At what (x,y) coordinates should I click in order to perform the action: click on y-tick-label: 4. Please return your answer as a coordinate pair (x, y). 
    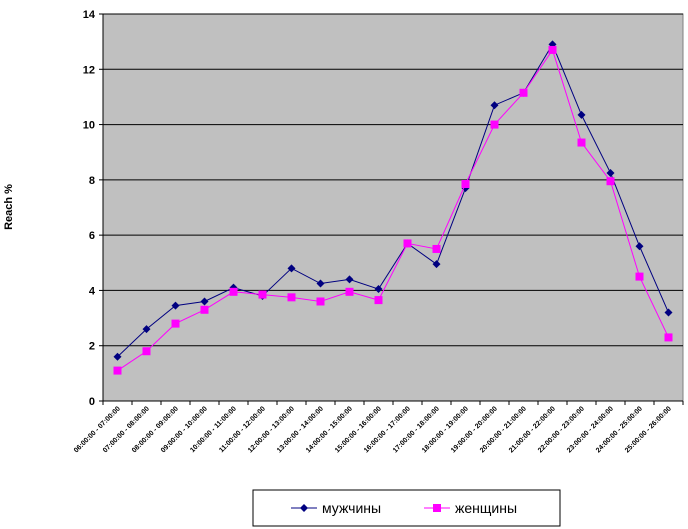
    Looking at the image, I should click on (92, 291).